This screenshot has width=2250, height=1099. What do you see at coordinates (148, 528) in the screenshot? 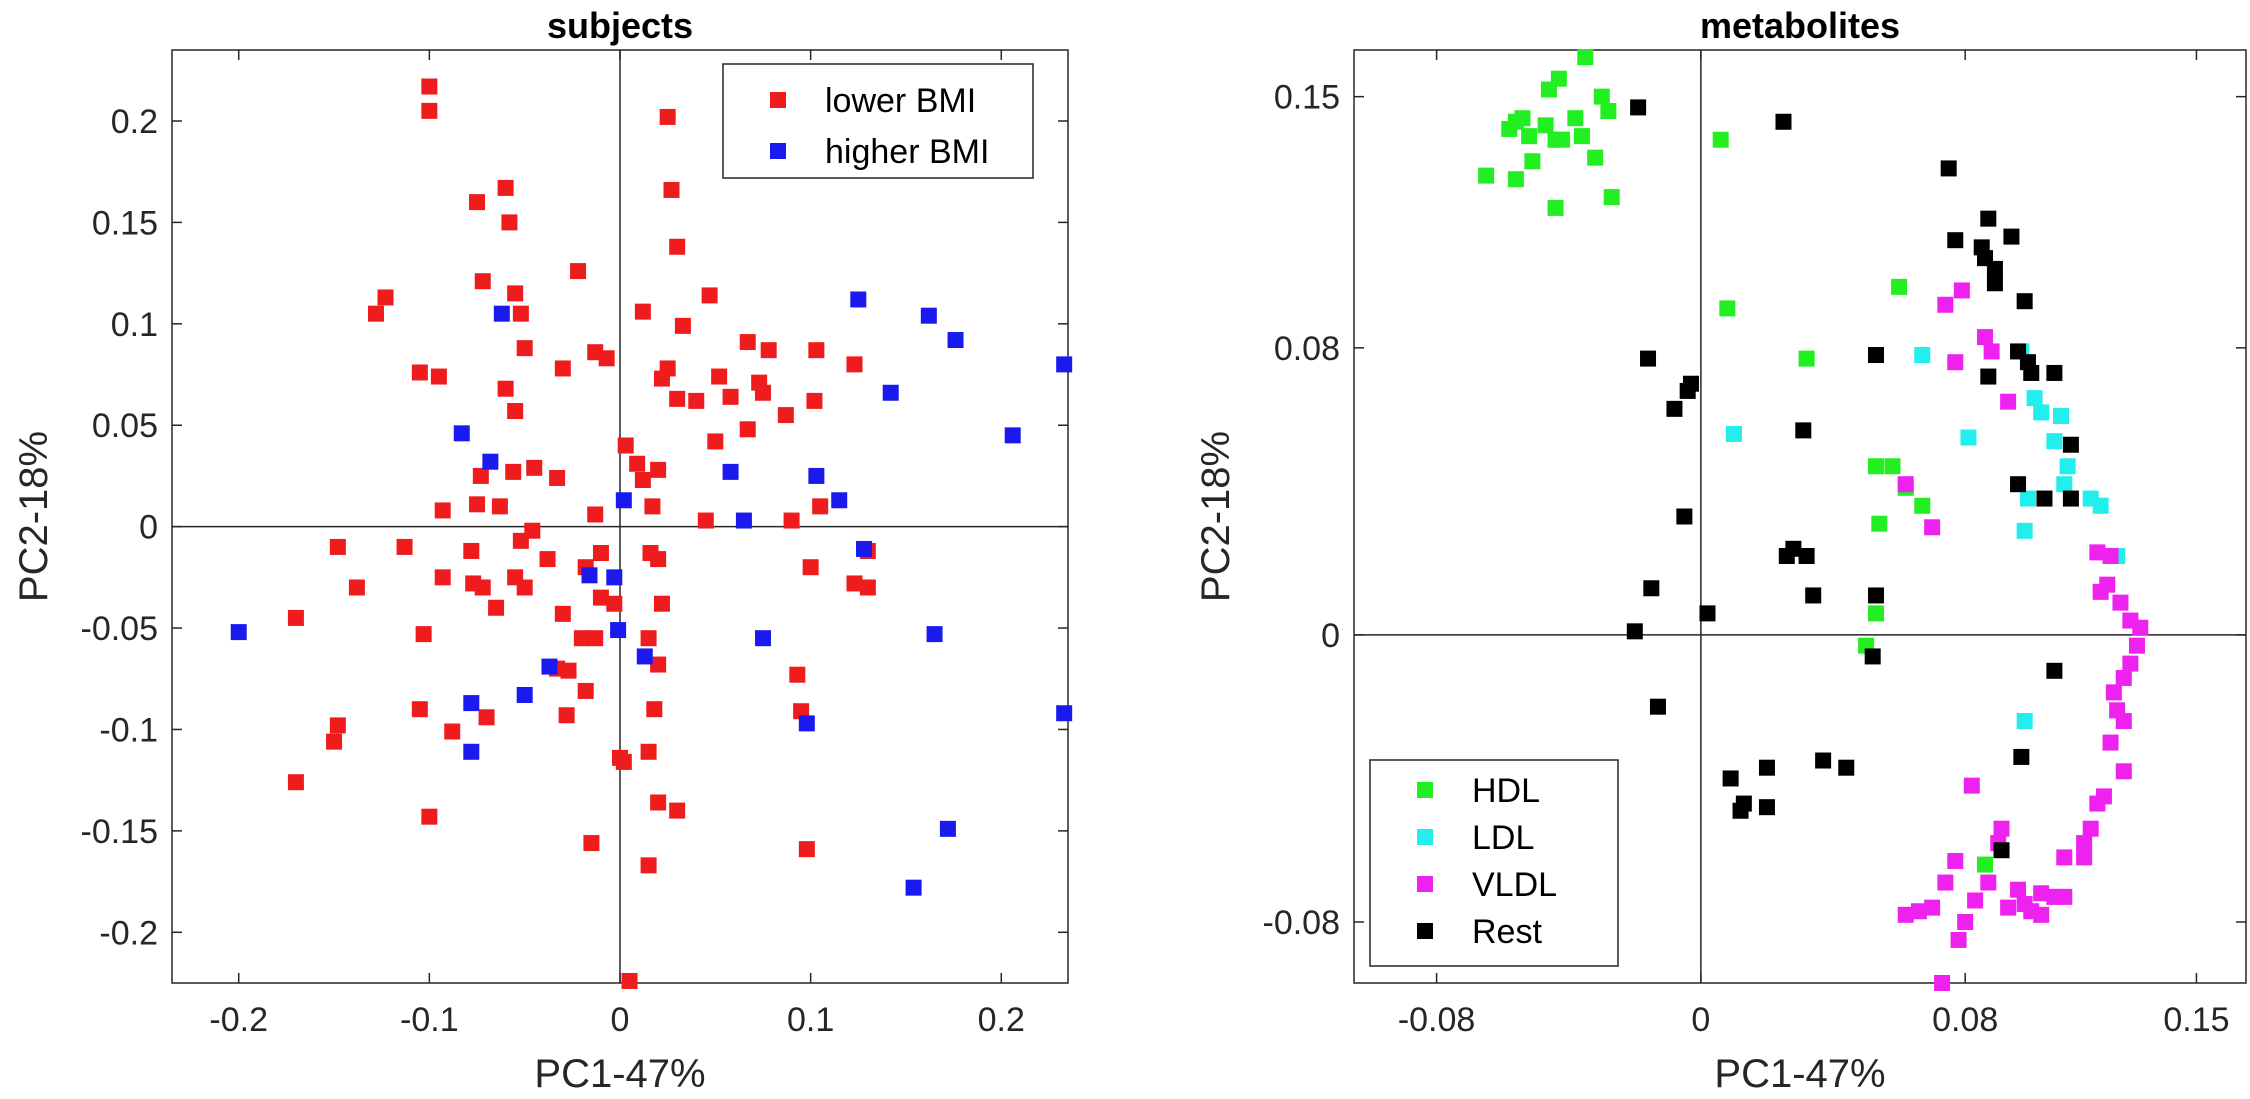
I see `subjects-ytick-label: 0` at bounding box center [148, 528].